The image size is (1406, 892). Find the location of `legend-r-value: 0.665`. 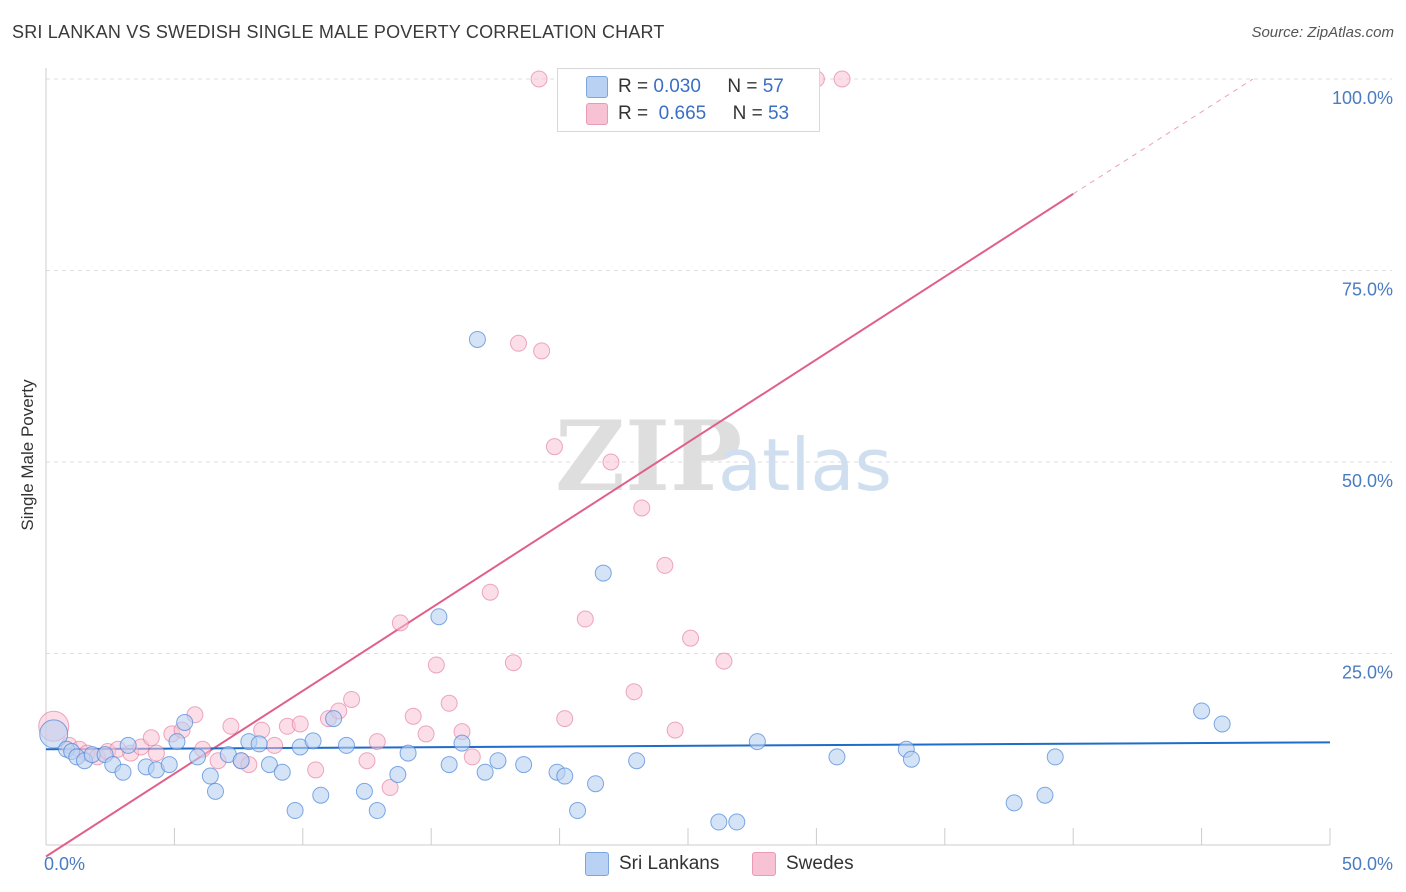

legend-r-value: 0.665 is located at coordinates (682, 113).